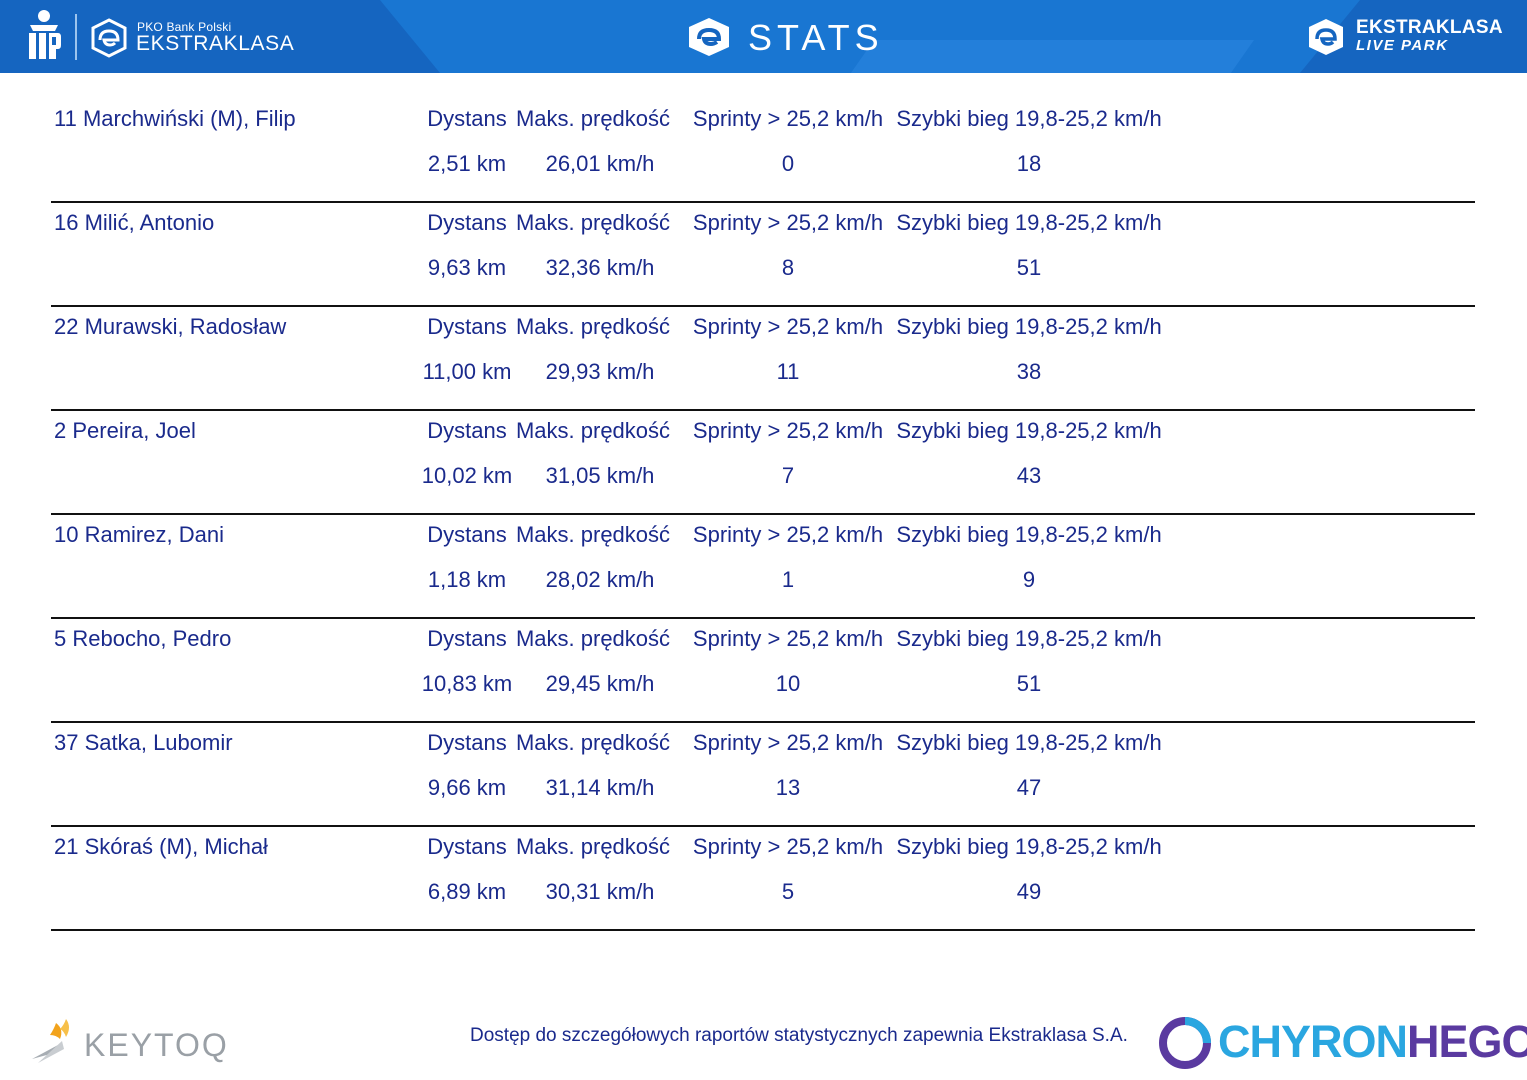  Describe the element at coordinates (1029, 787) in the screenshot. I see `fast-runs-value: 47` at that location.